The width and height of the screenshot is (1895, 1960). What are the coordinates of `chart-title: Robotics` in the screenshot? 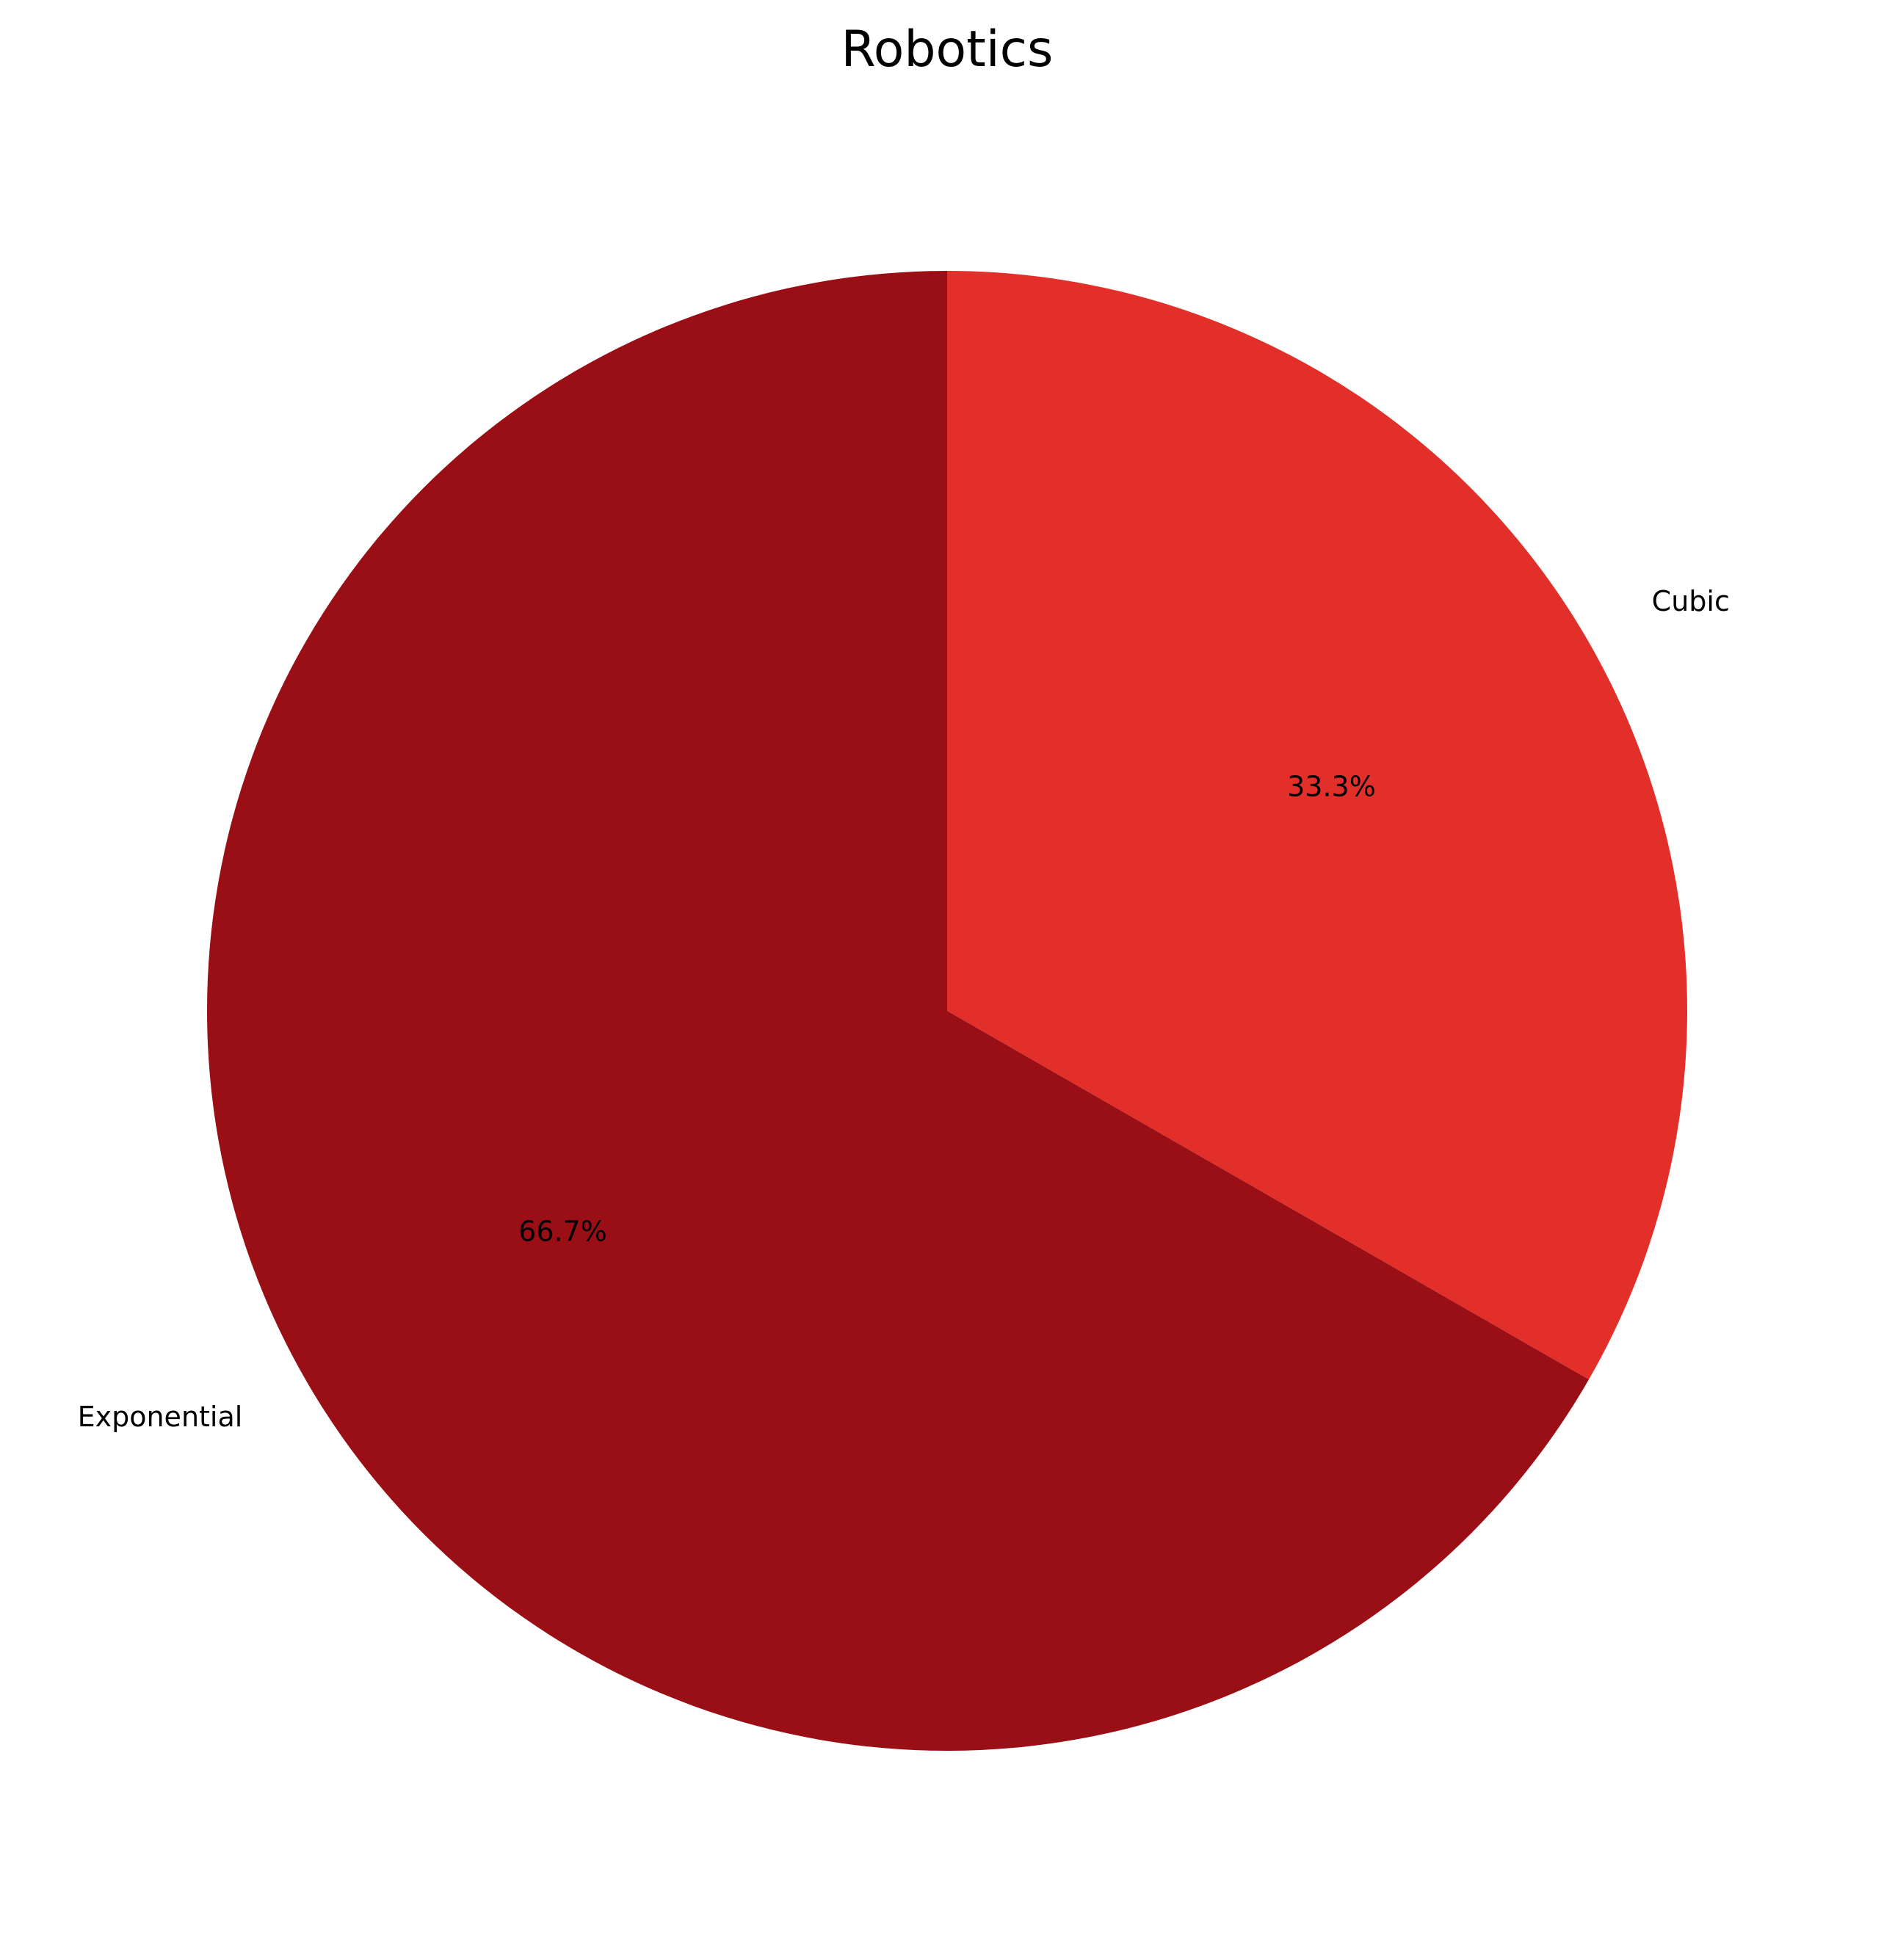 It's located at (948, 50).